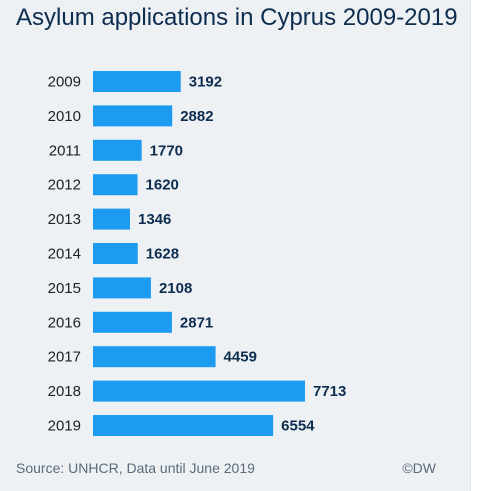  I want to click on data-label: 1770, so click(166, 150).